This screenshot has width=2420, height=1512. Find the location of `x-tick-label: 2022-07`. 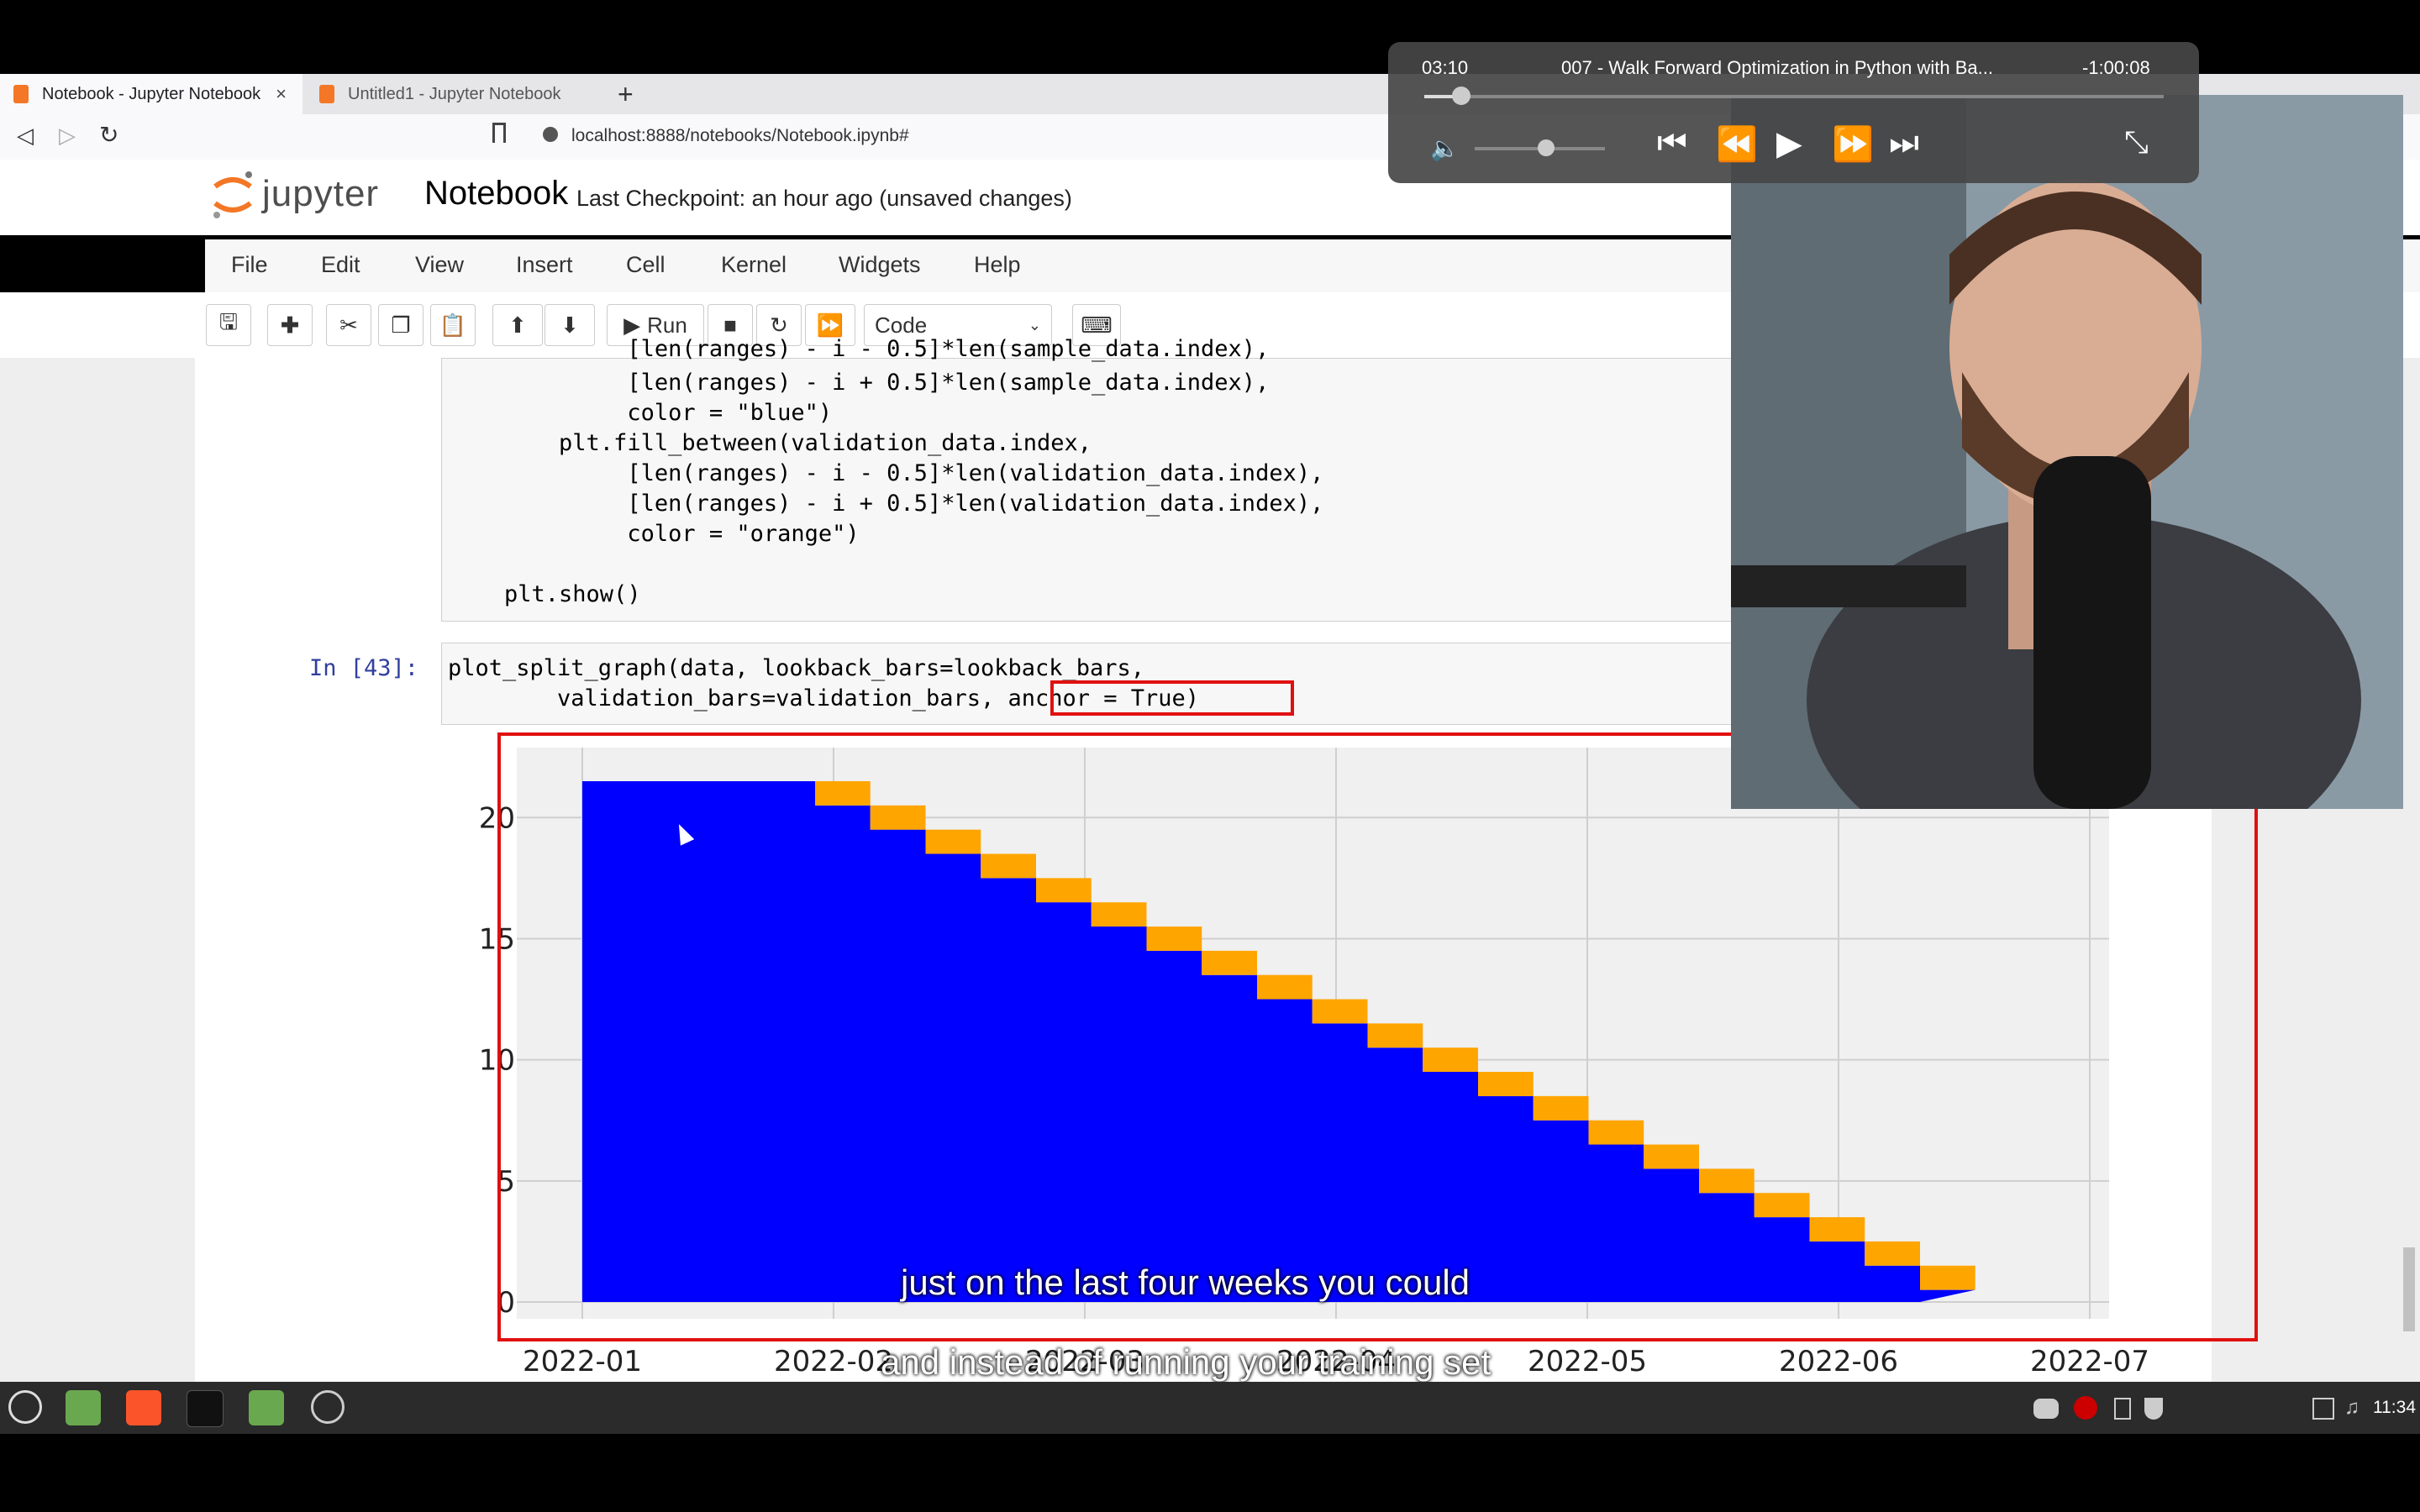

x-tick-label: 2022-07 is located at coordinates (2089, 1361).